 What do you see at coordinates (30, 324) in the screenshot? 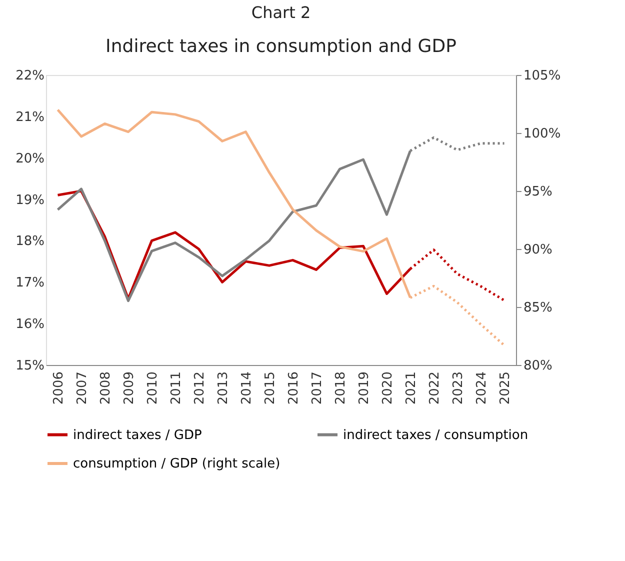
I see `y-tick-label: 16%` at bounding box center [30, 324].